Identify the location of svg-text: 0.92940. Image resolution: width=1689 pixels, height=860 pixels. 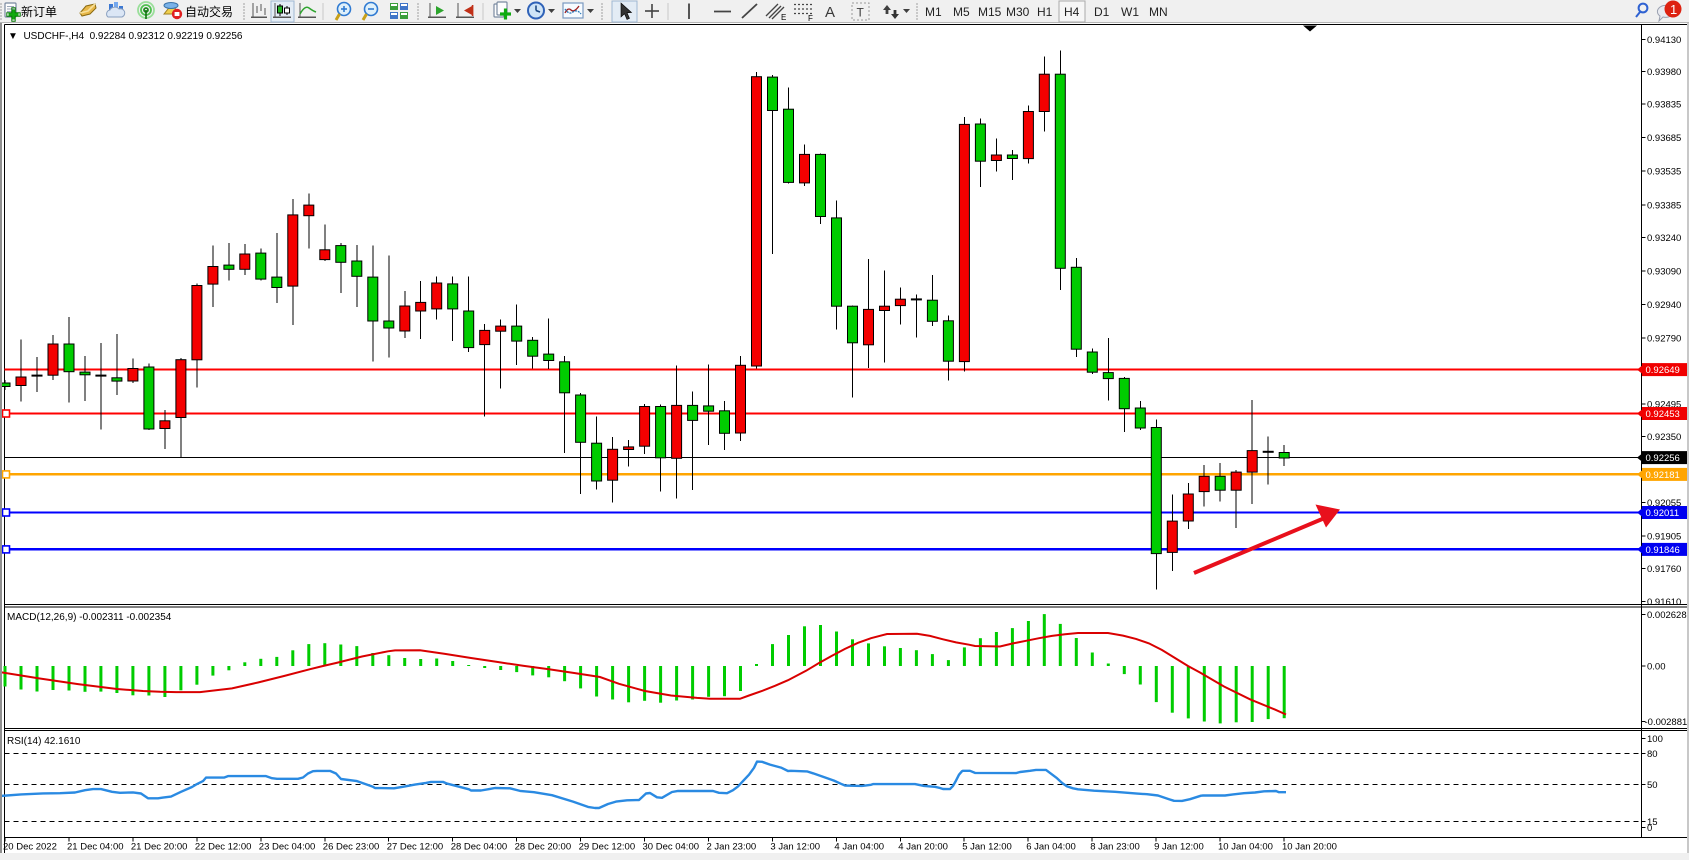
(1664, 305).